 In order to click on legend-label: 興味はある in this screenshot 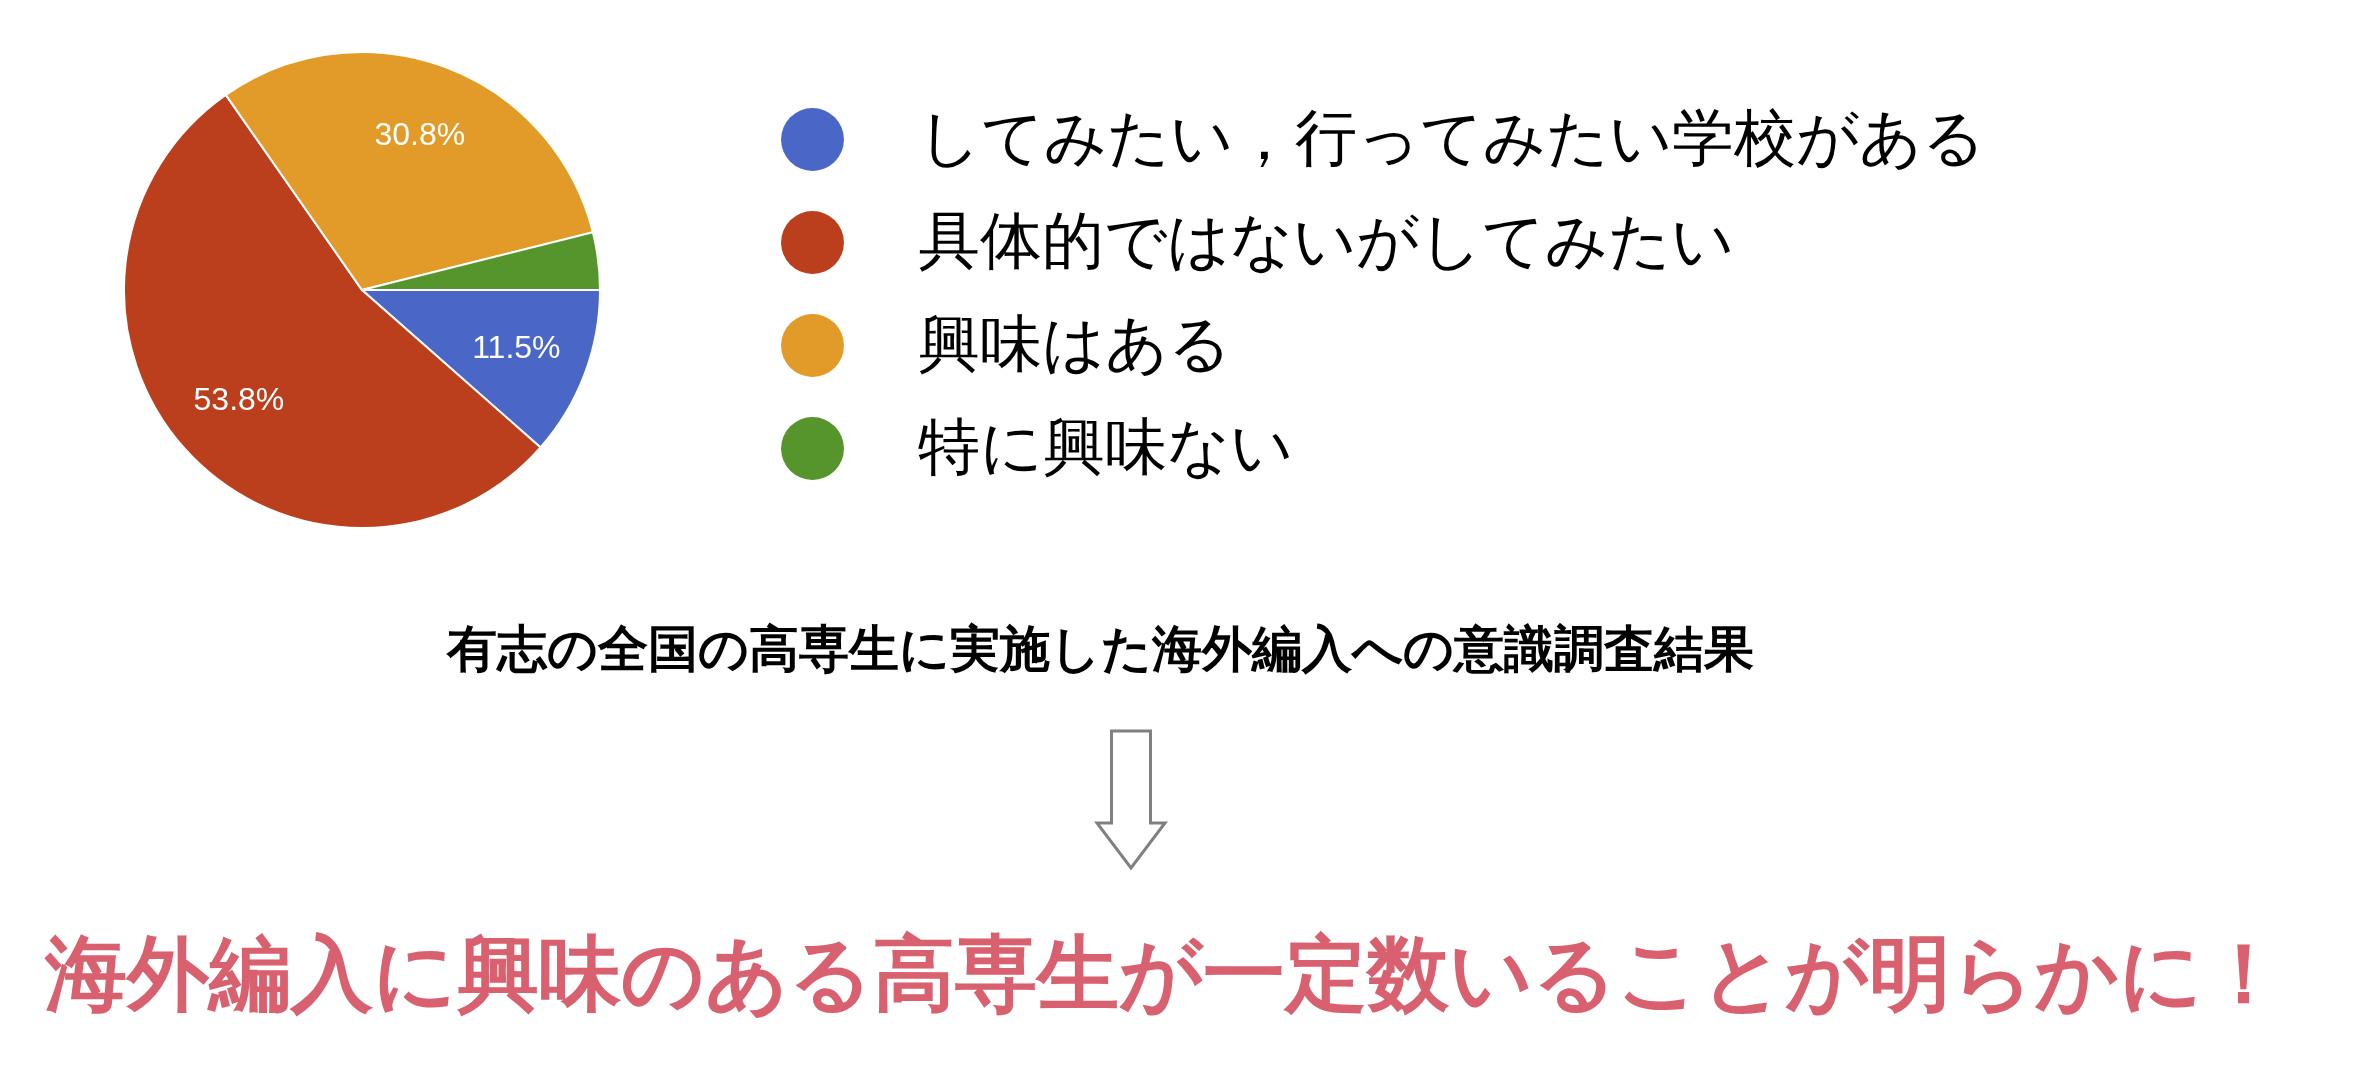, I will do `click(1074, 343)`.